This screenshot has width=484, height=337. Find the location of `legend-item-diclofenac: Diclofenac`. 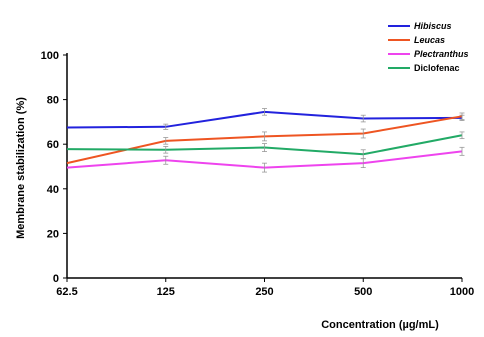

legend-item-diclofenac: Diclofenac is located at coordinates (424, 68).